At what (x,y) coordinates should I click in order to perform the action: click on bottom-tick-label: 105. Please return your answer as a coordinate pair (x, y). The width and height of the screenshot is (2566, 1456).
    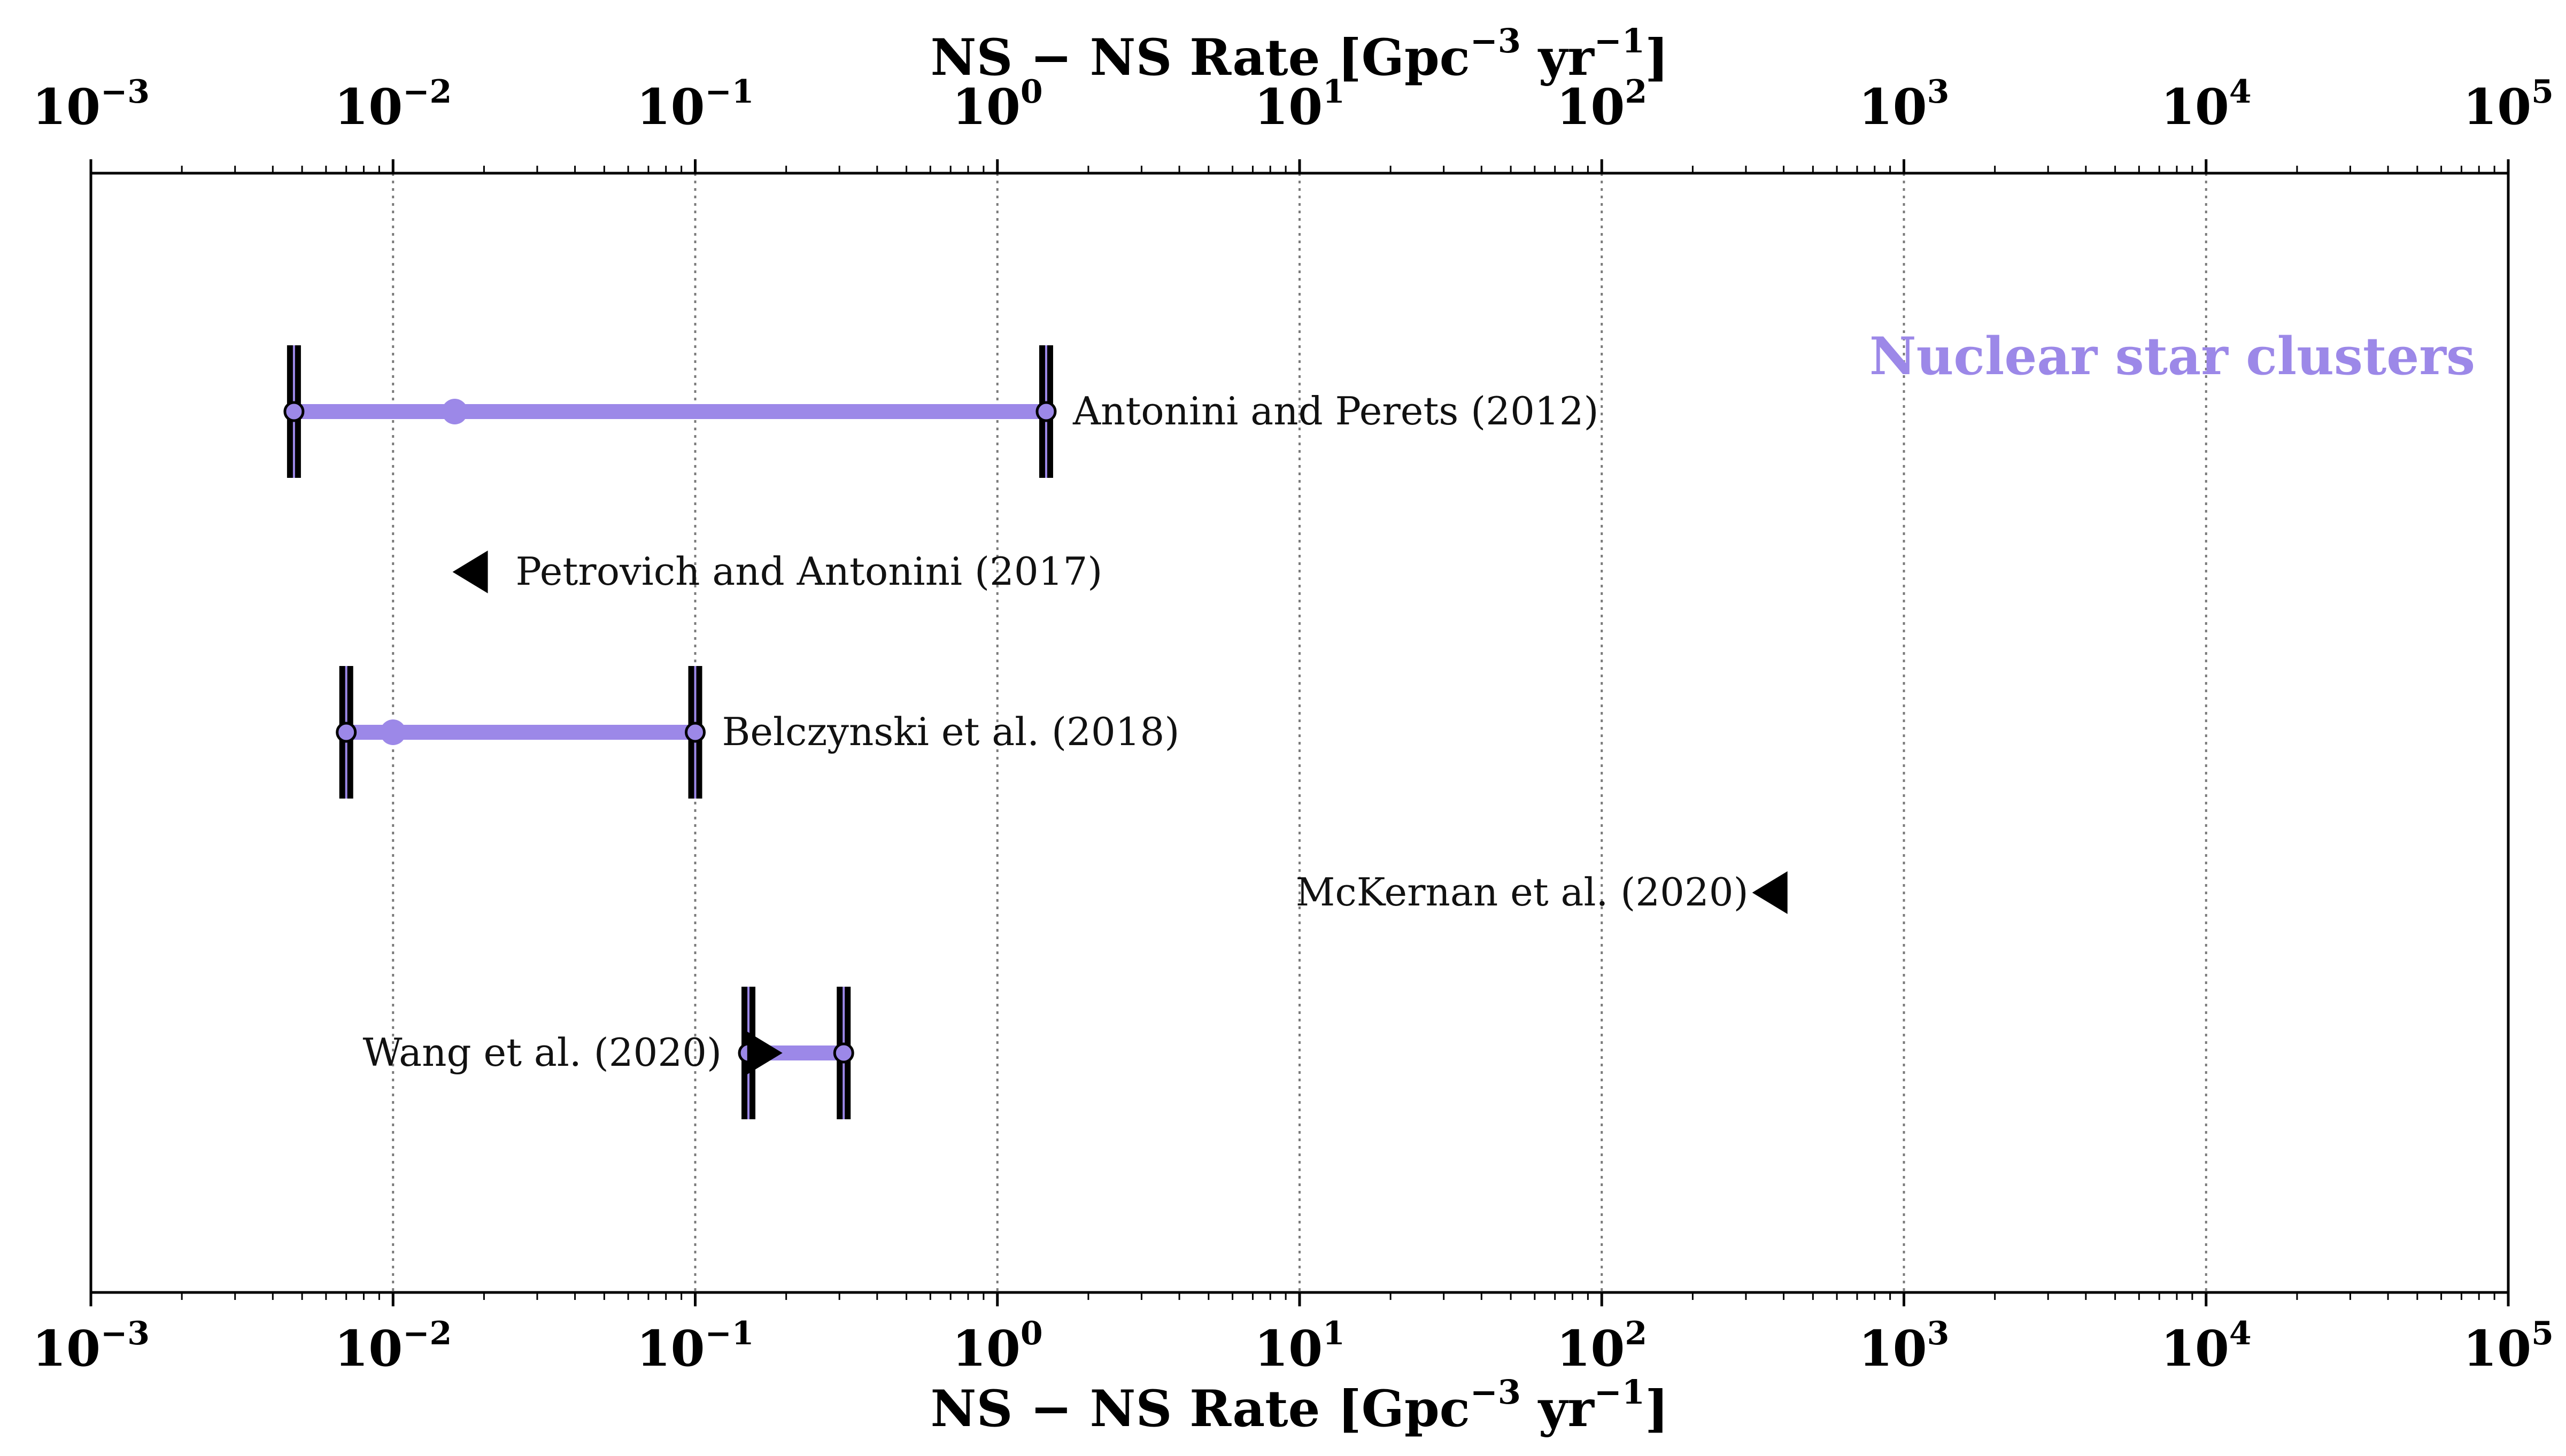
    Looking at the image, I should click on (2508, 1346).